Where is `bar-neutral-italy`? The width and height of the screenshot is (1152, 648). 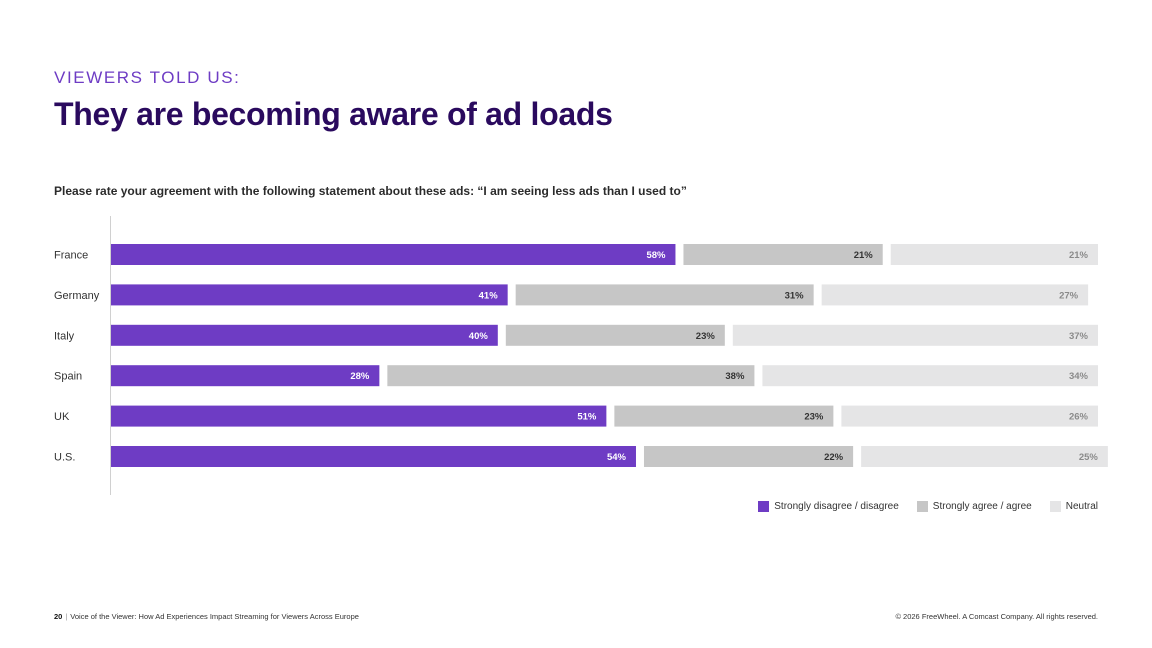 bar-neutral-italy is located at coordinates (915, 335).